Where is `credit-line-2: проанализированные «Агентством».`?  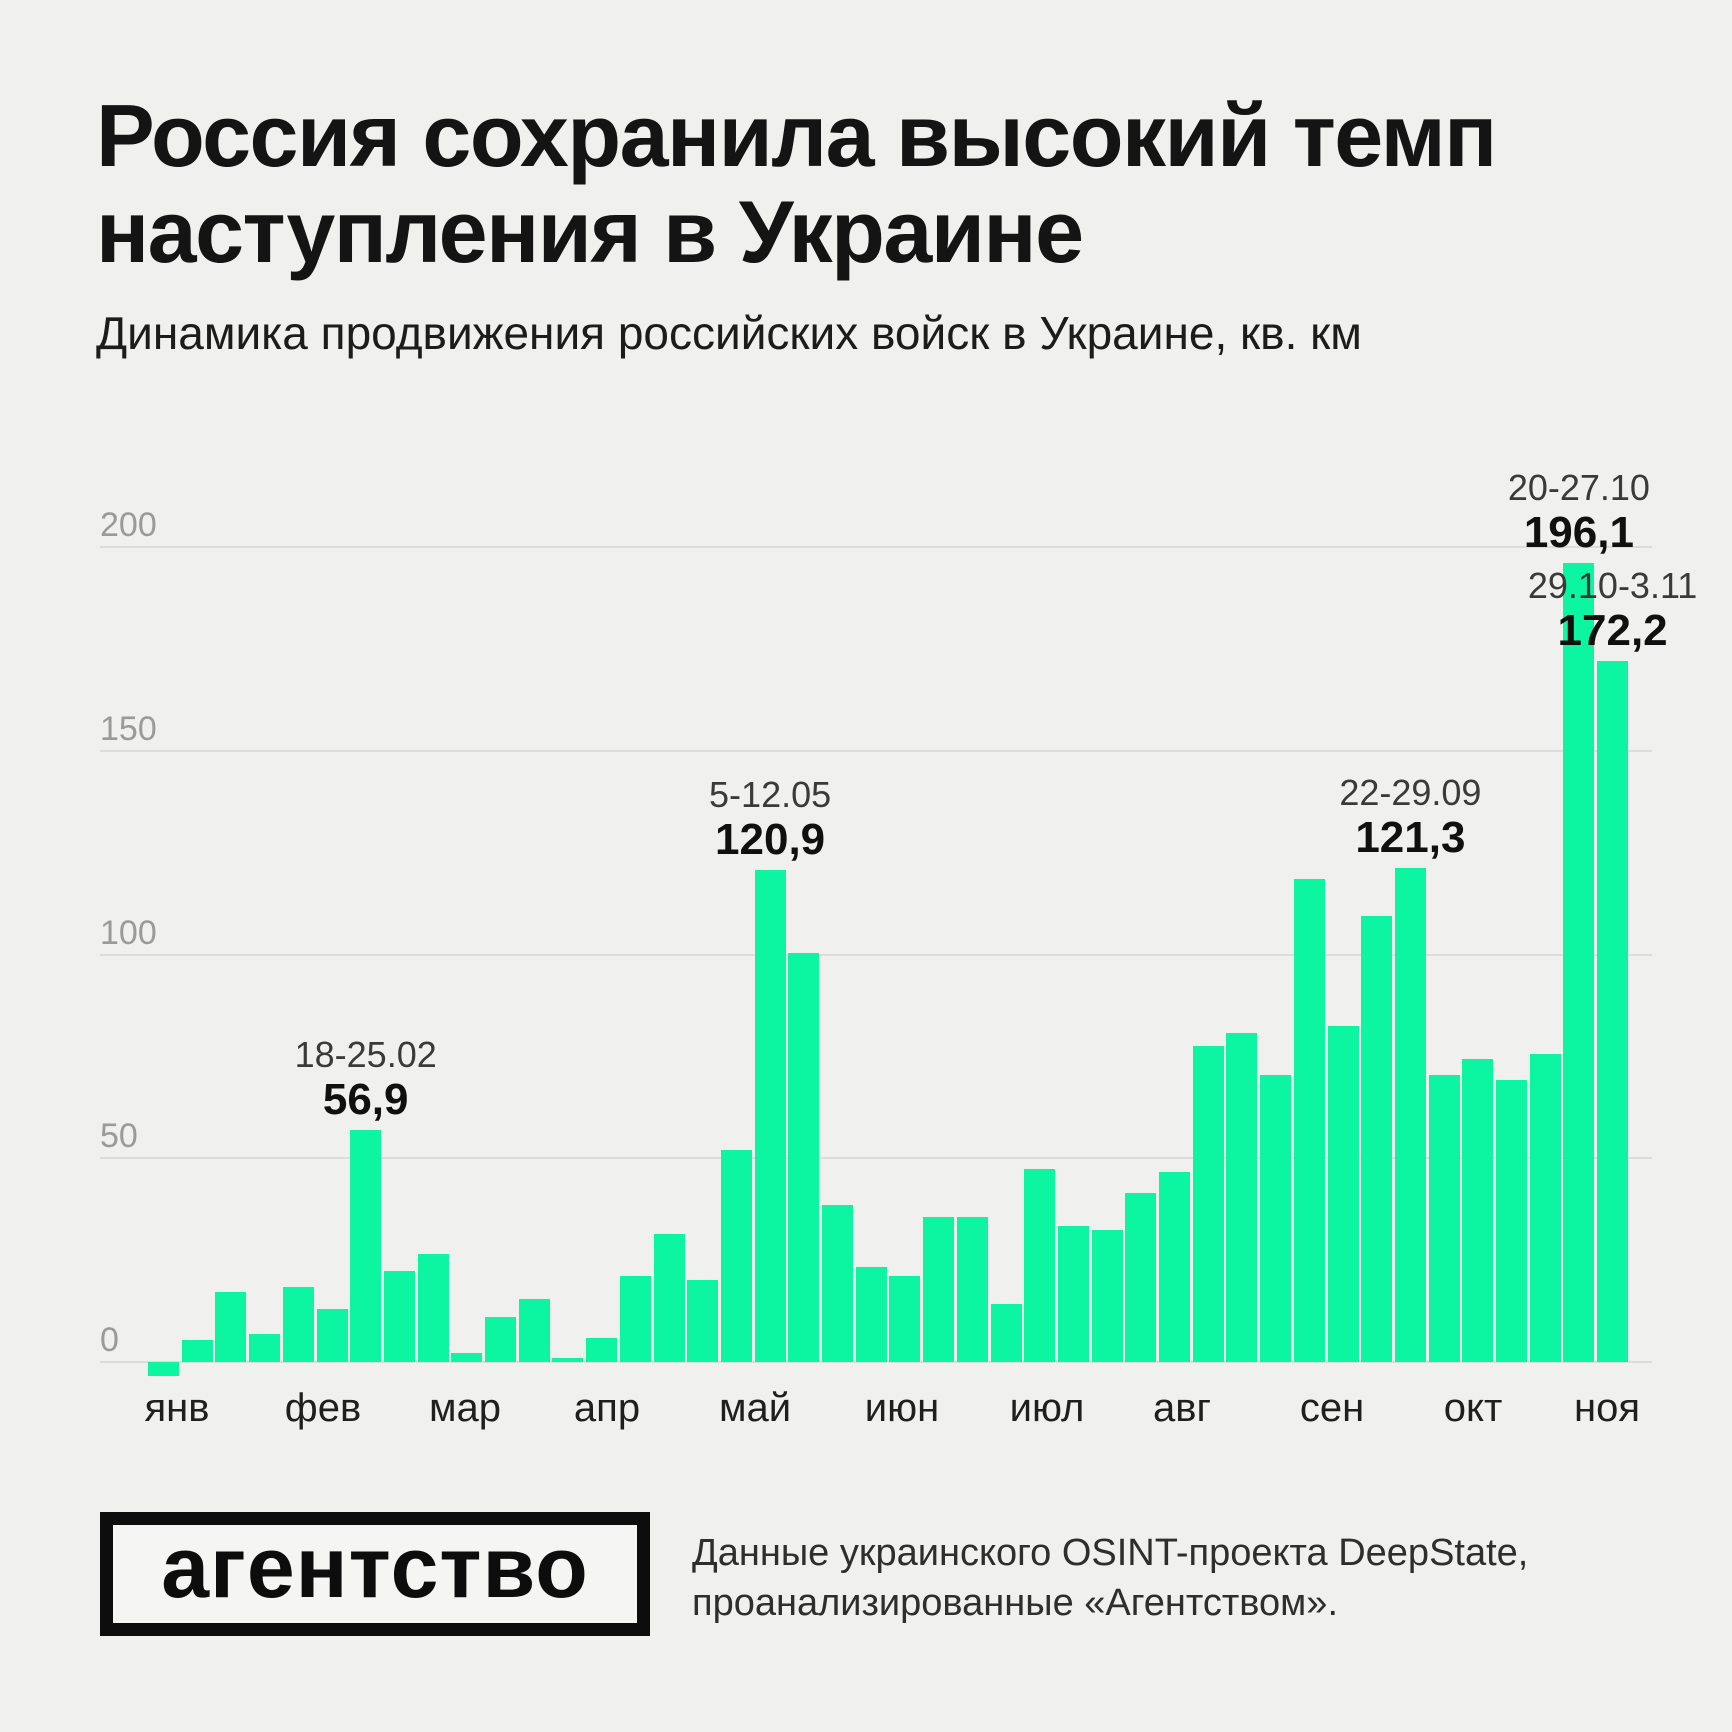
credit-line-2: проанализированные «Агентством». is located at coordinates (1015, 1603).